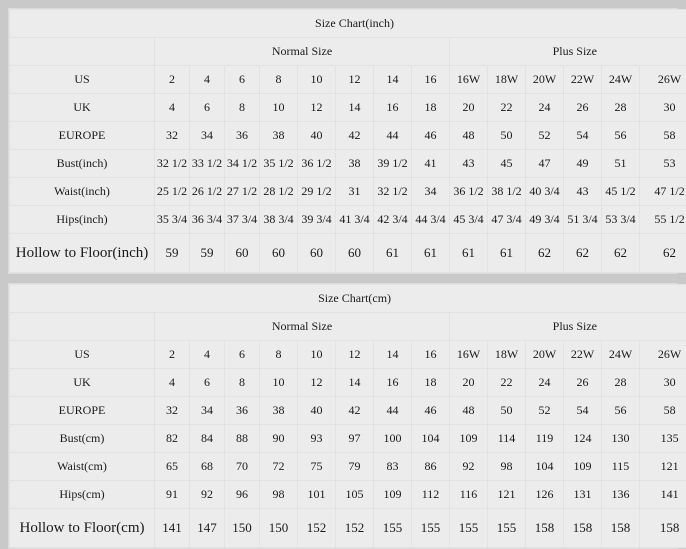  Describe the element at coordinates (393, 411) in the screenshot. I see `table-cell: 44` at that location.